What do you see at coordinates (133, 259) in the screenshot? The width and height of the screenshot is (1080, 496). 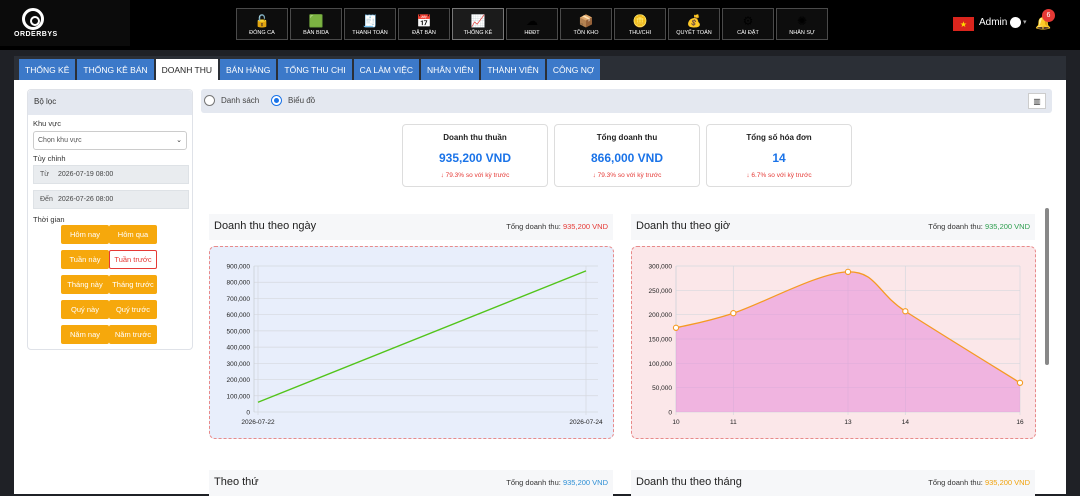 I see `quick-range-button: Tuần trước` at bounding box center [133, 259].